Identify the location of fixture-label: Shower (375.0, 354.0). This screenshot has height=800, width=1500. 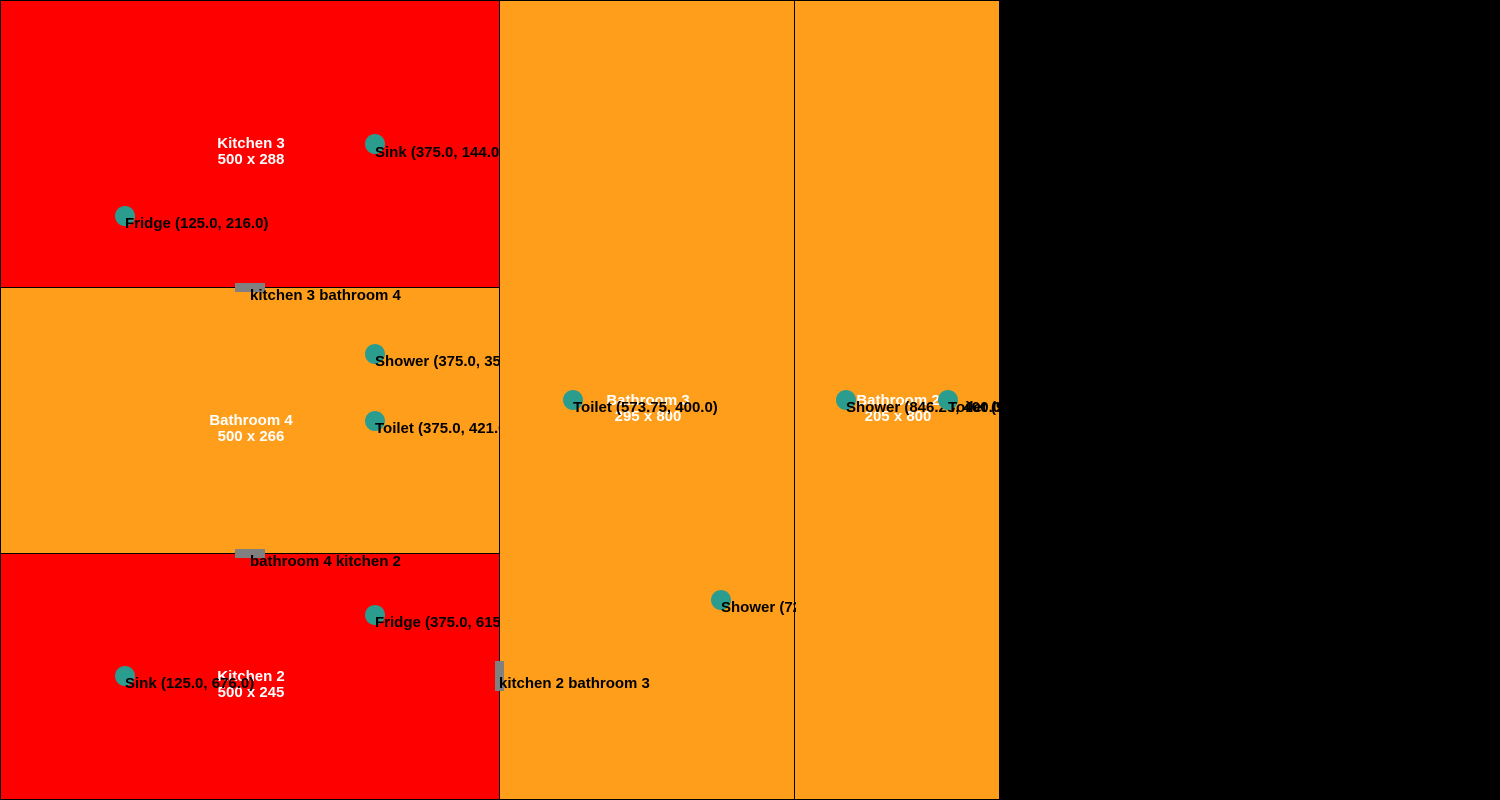
(437, 361).